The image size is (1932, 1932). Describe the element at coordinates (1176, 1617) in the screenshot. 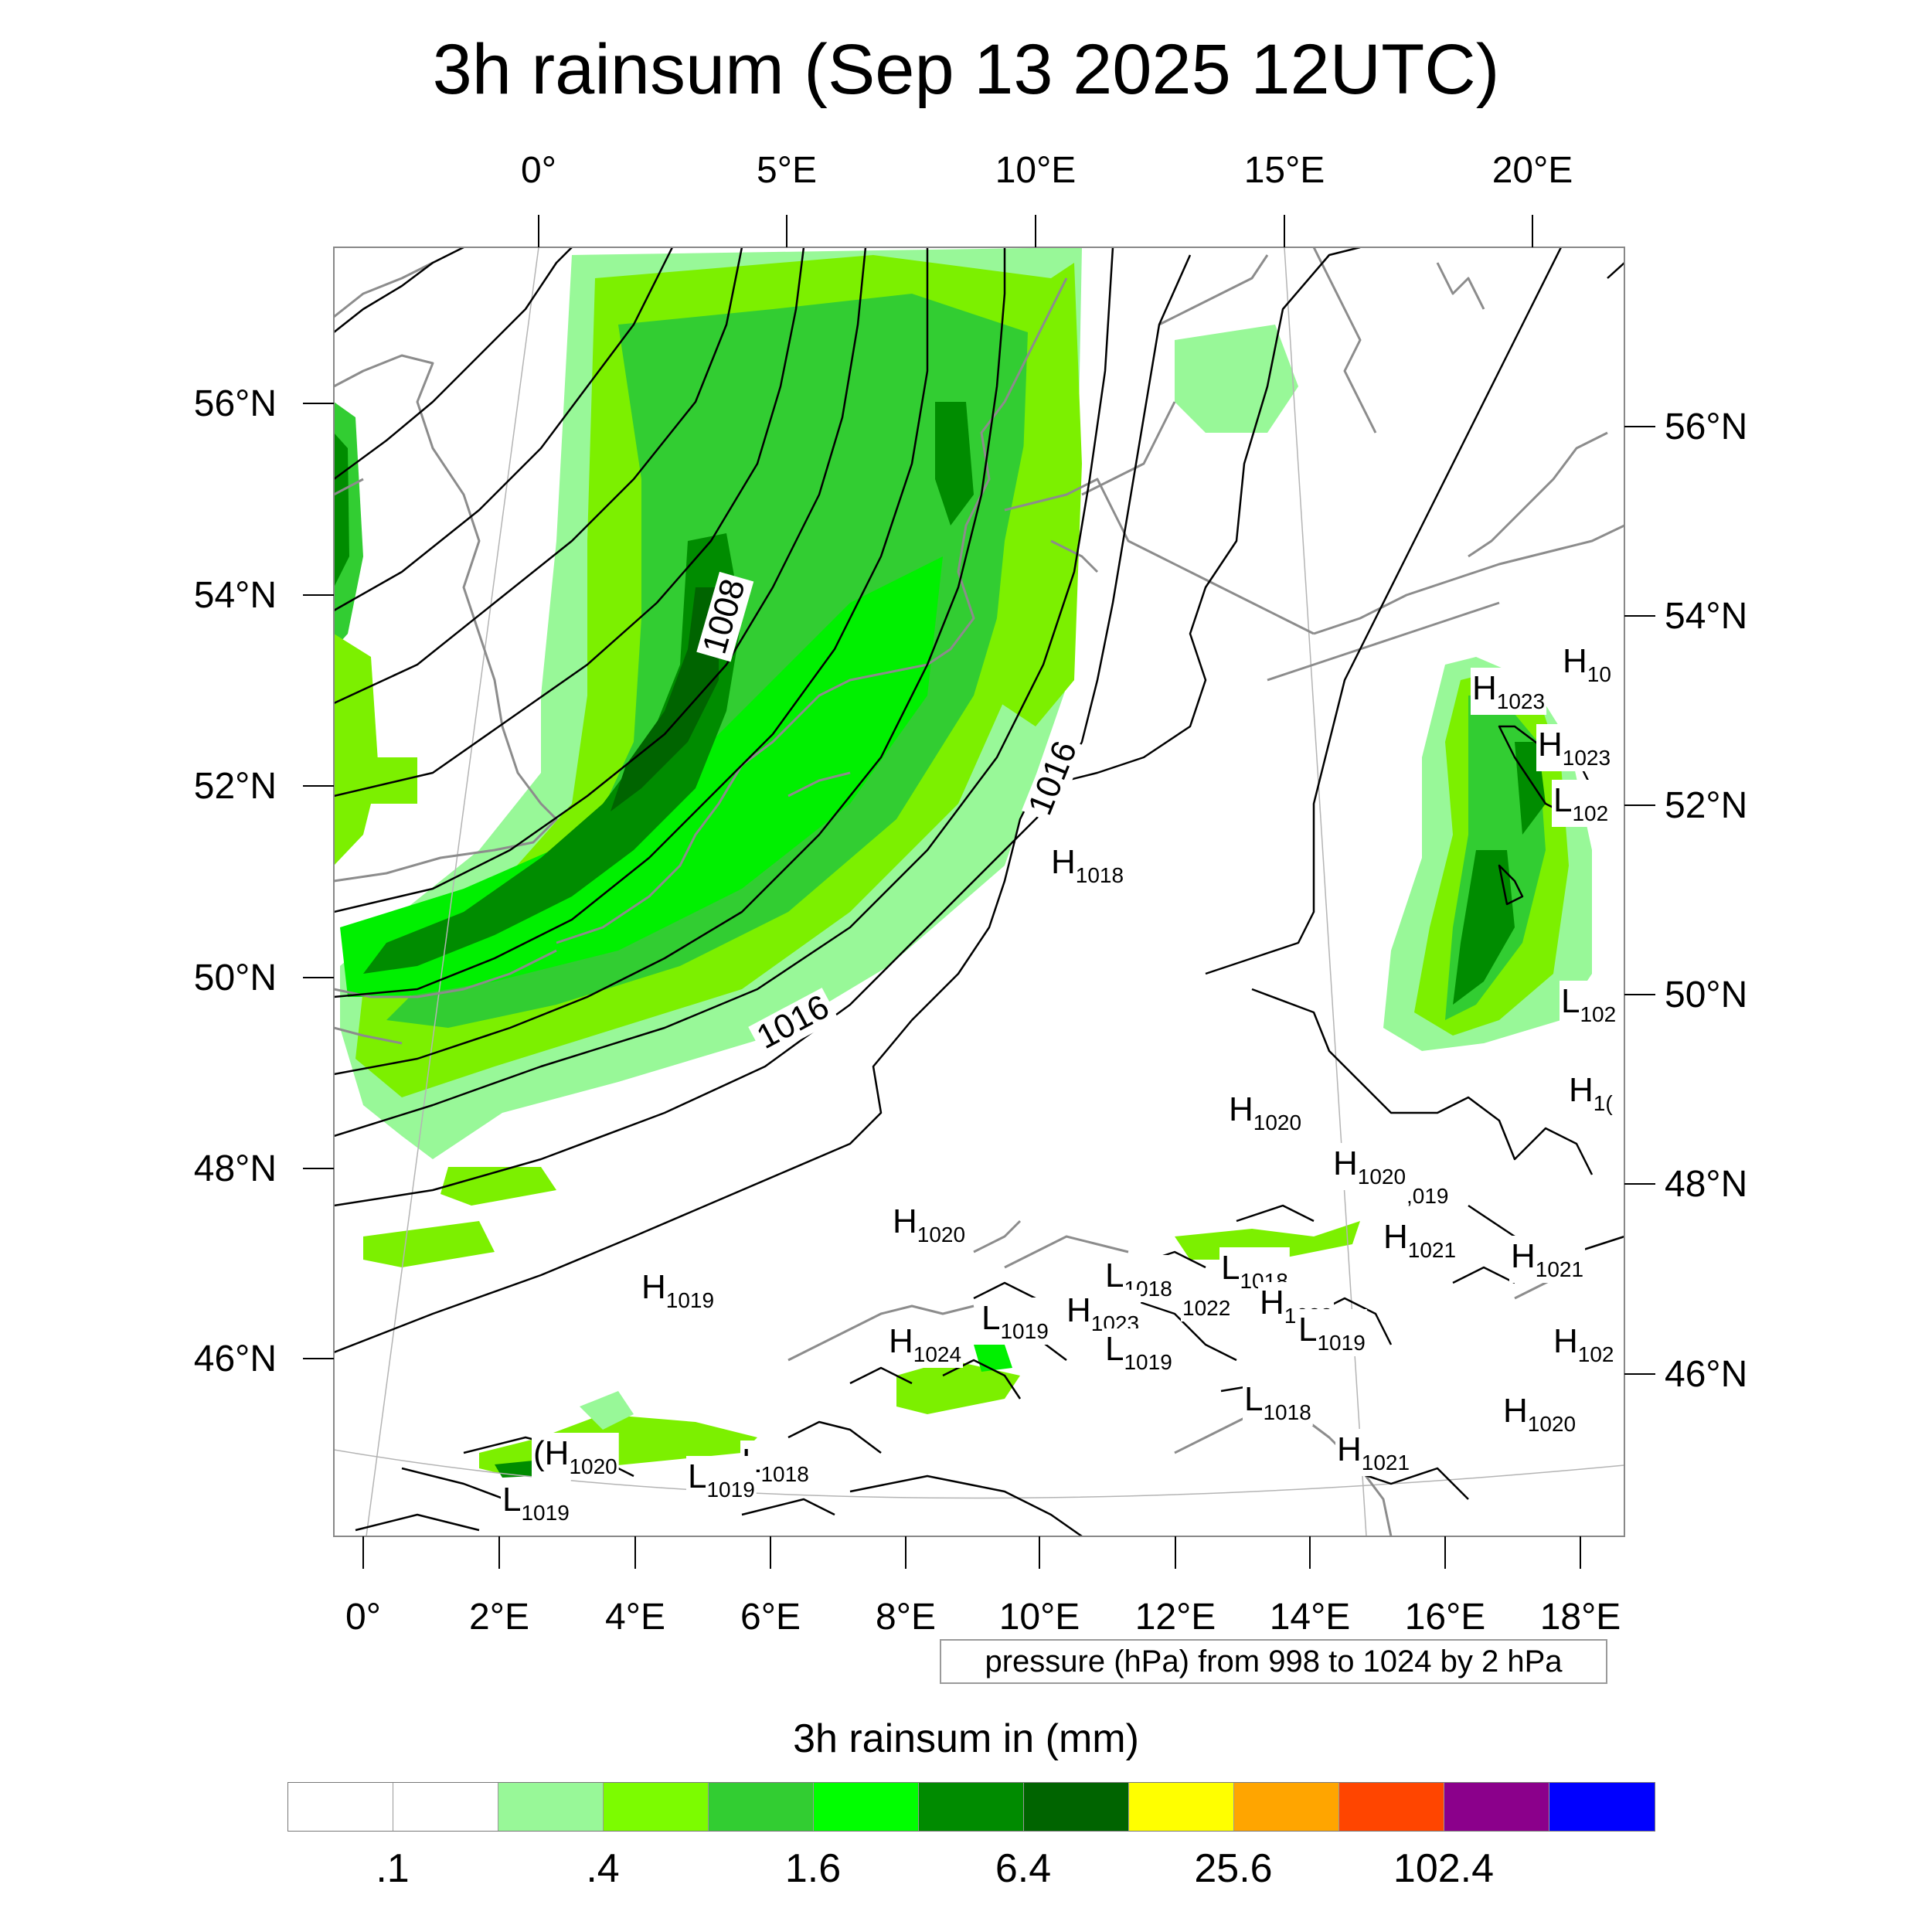

I see `bottom-lon-label: 12°E` at that location.